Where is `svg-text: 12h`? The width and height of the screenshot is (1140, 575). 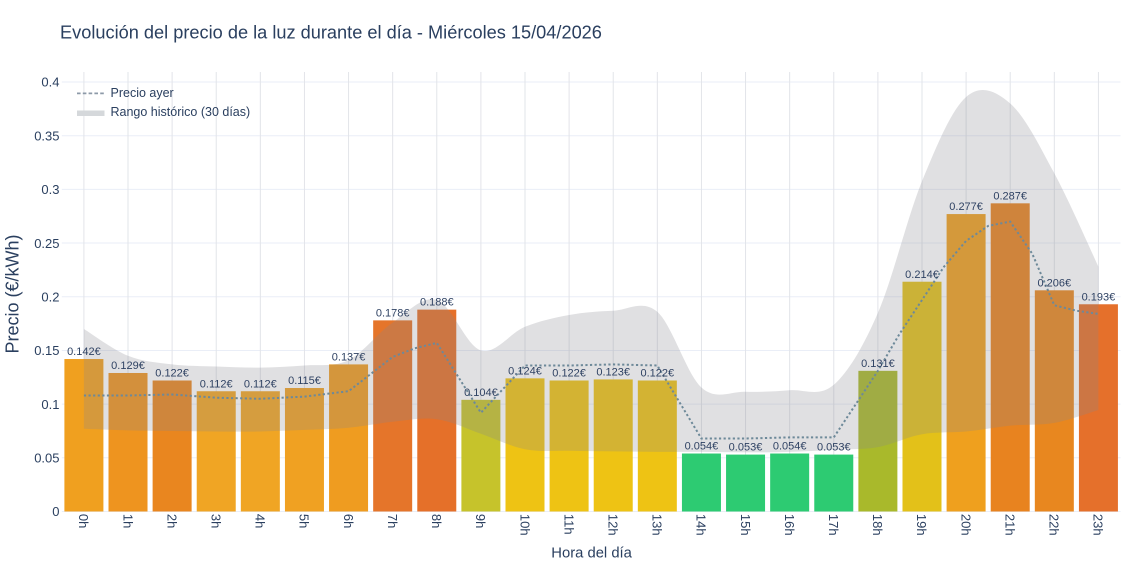 svg-text: 12h is located at coordinates (613, 525).